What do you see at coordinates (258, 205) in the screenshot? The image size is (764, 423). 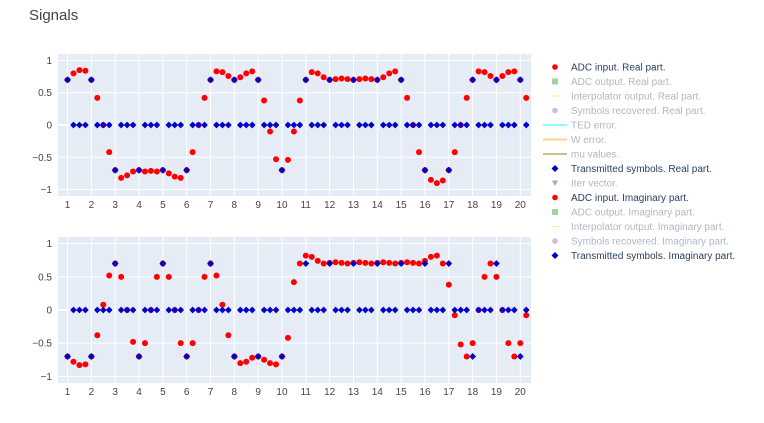 I see `top-x-tick-label: 9` at bounding box center [258, 205].